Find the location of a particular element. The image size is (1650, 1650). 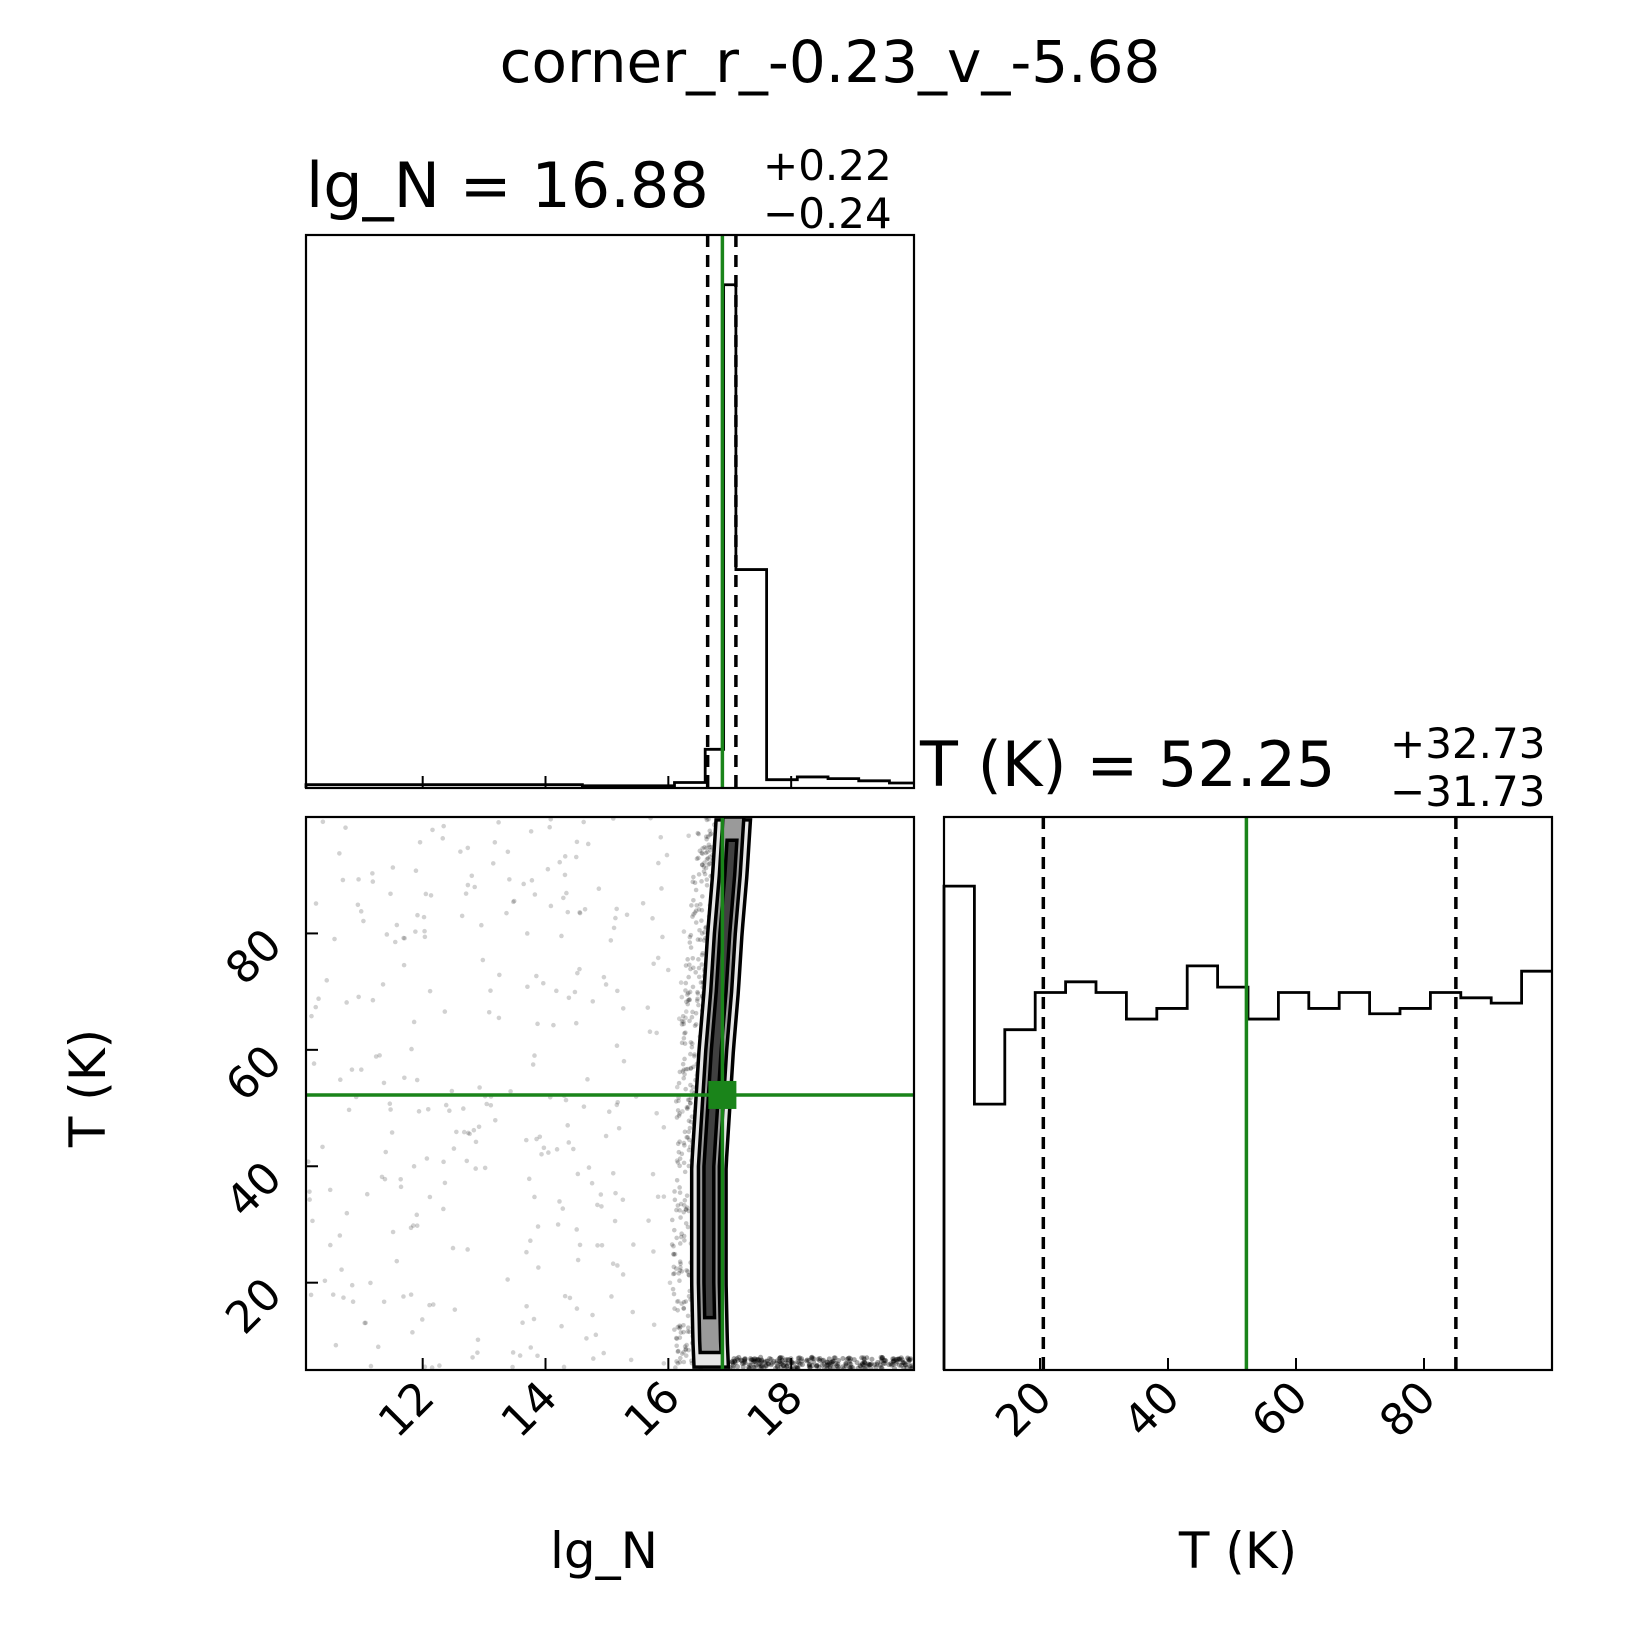

contour-inner is located at coordinates (720, 1079).